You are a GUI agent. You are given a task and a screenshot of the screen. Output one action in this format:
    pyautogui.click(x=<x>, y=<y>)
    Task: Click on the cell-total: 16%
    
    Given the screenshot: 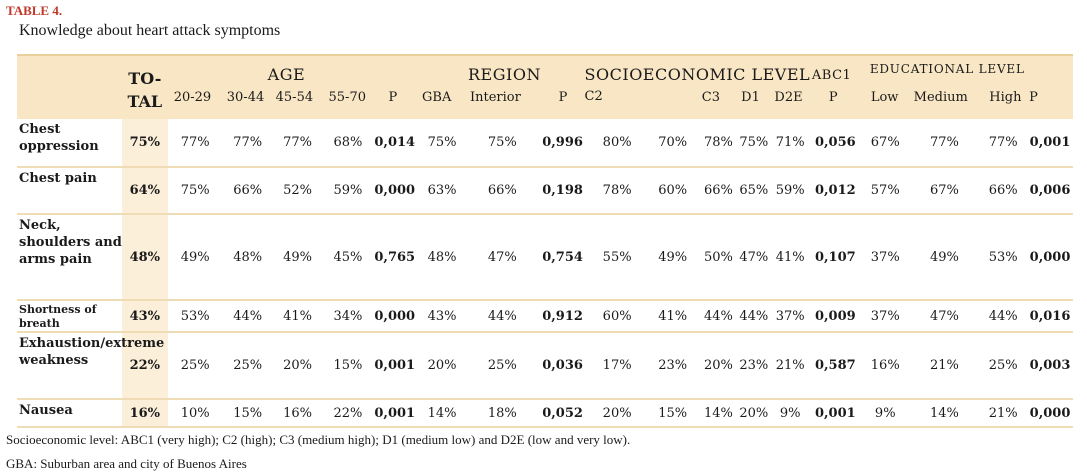 What is the action you would take?
    pyautogui.click(x=144, y=413)
    